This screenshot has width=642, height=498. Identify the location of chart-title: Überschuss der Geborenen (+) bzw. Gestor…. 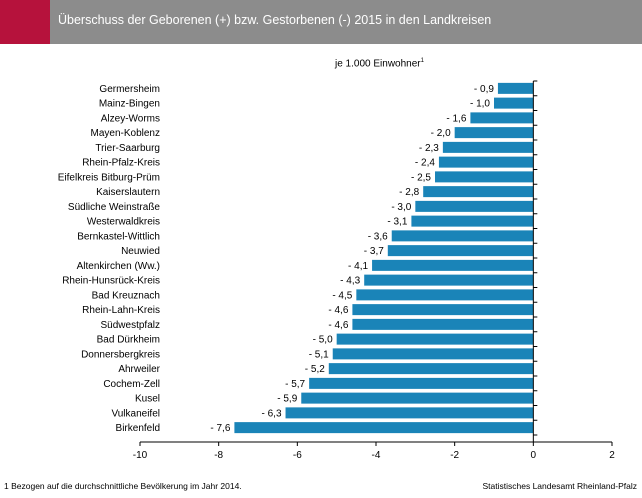
(275, 20).